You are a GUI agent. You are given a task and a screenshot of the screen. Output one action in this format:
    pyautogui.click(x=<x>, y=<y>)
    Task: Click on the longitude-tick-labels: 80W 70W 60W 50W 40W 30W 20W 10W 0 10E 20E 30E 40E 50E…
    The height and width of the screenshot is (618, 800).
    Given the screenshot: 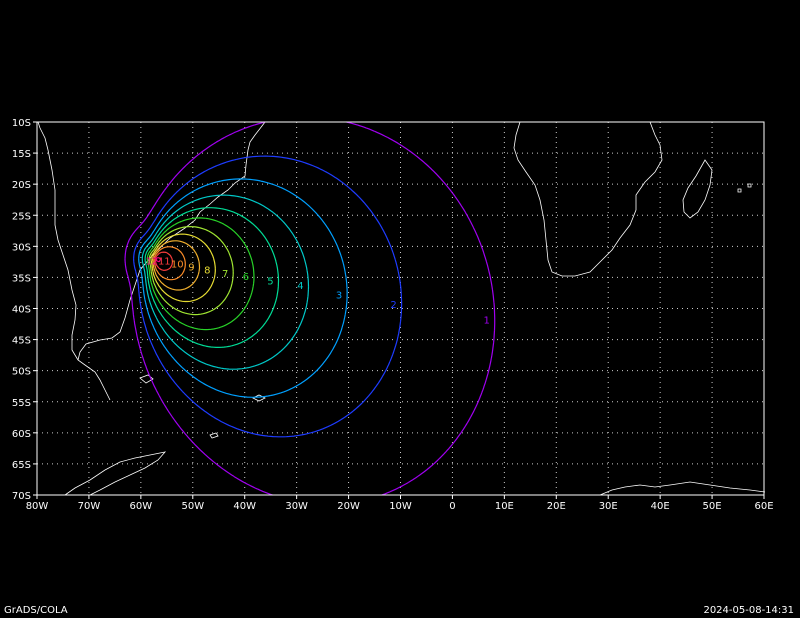 What is the action you would take?
    pyautogui.click(x=400, y=503)
    